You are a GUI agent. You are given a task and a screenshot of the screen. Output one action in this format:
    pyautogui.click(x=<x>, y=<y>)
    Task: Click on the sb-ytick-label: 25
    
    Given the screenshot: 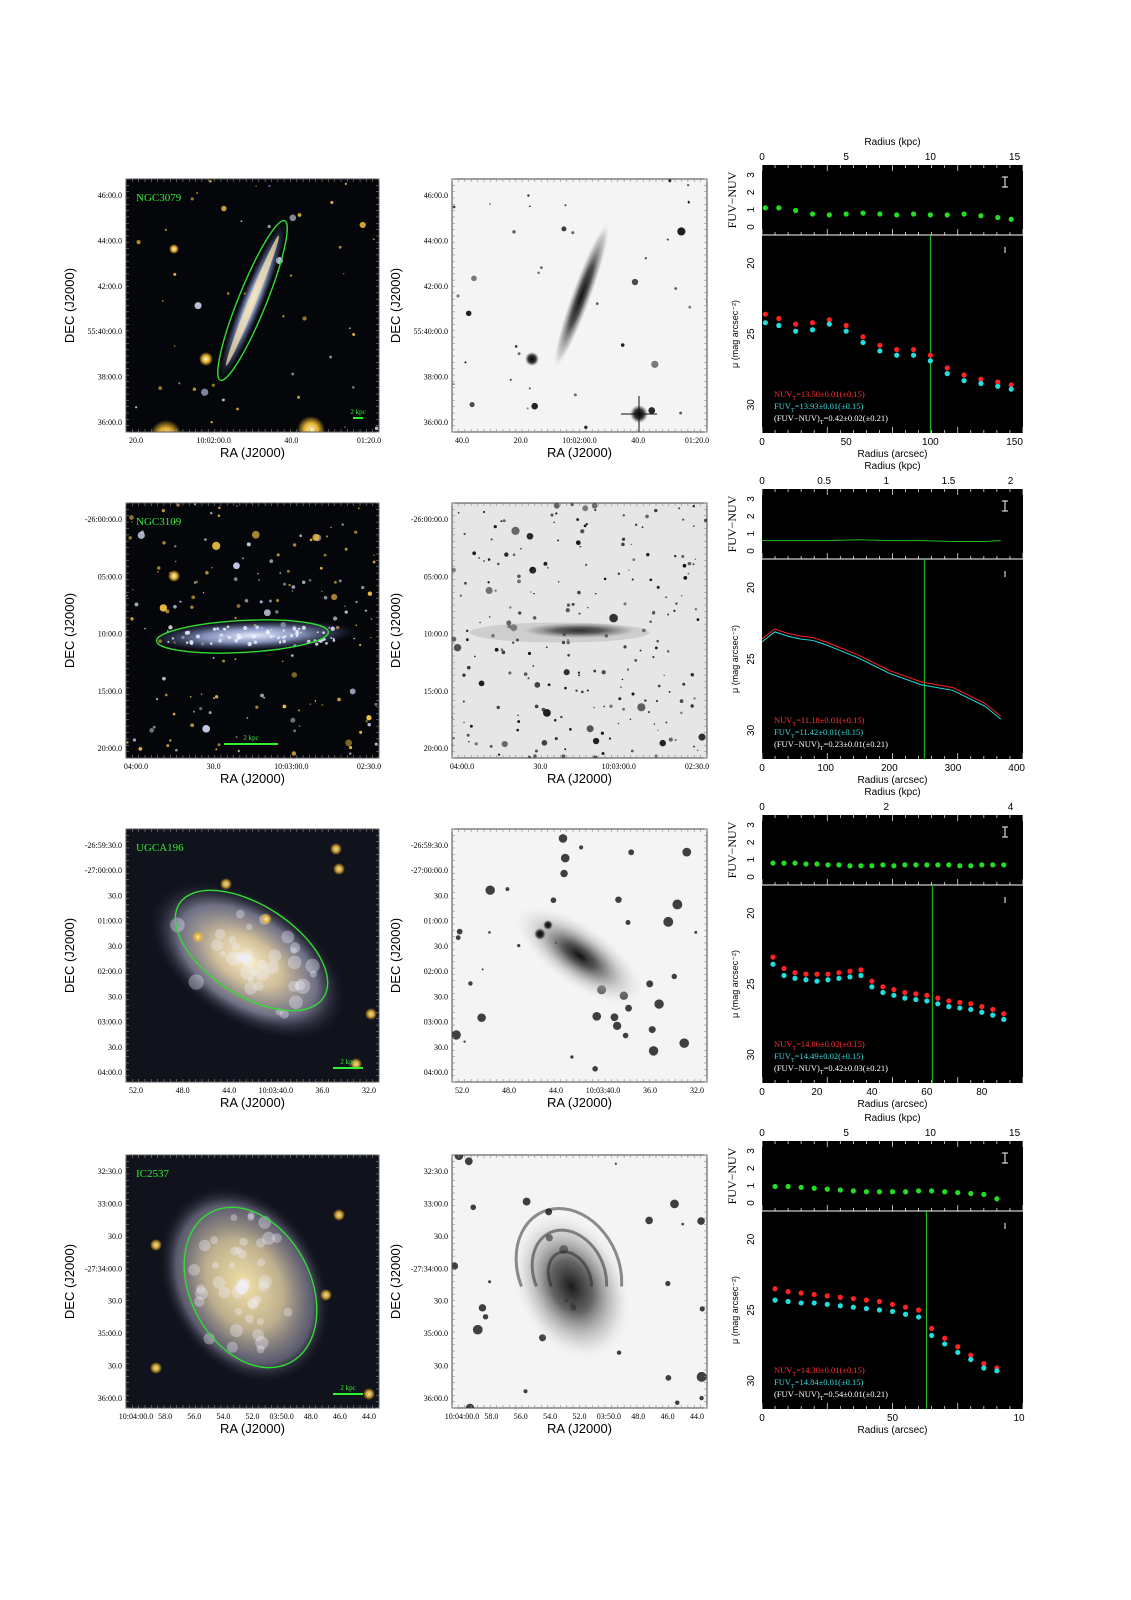 What is the action you would take?
    pyautogui.click(x=751, y=659)
    